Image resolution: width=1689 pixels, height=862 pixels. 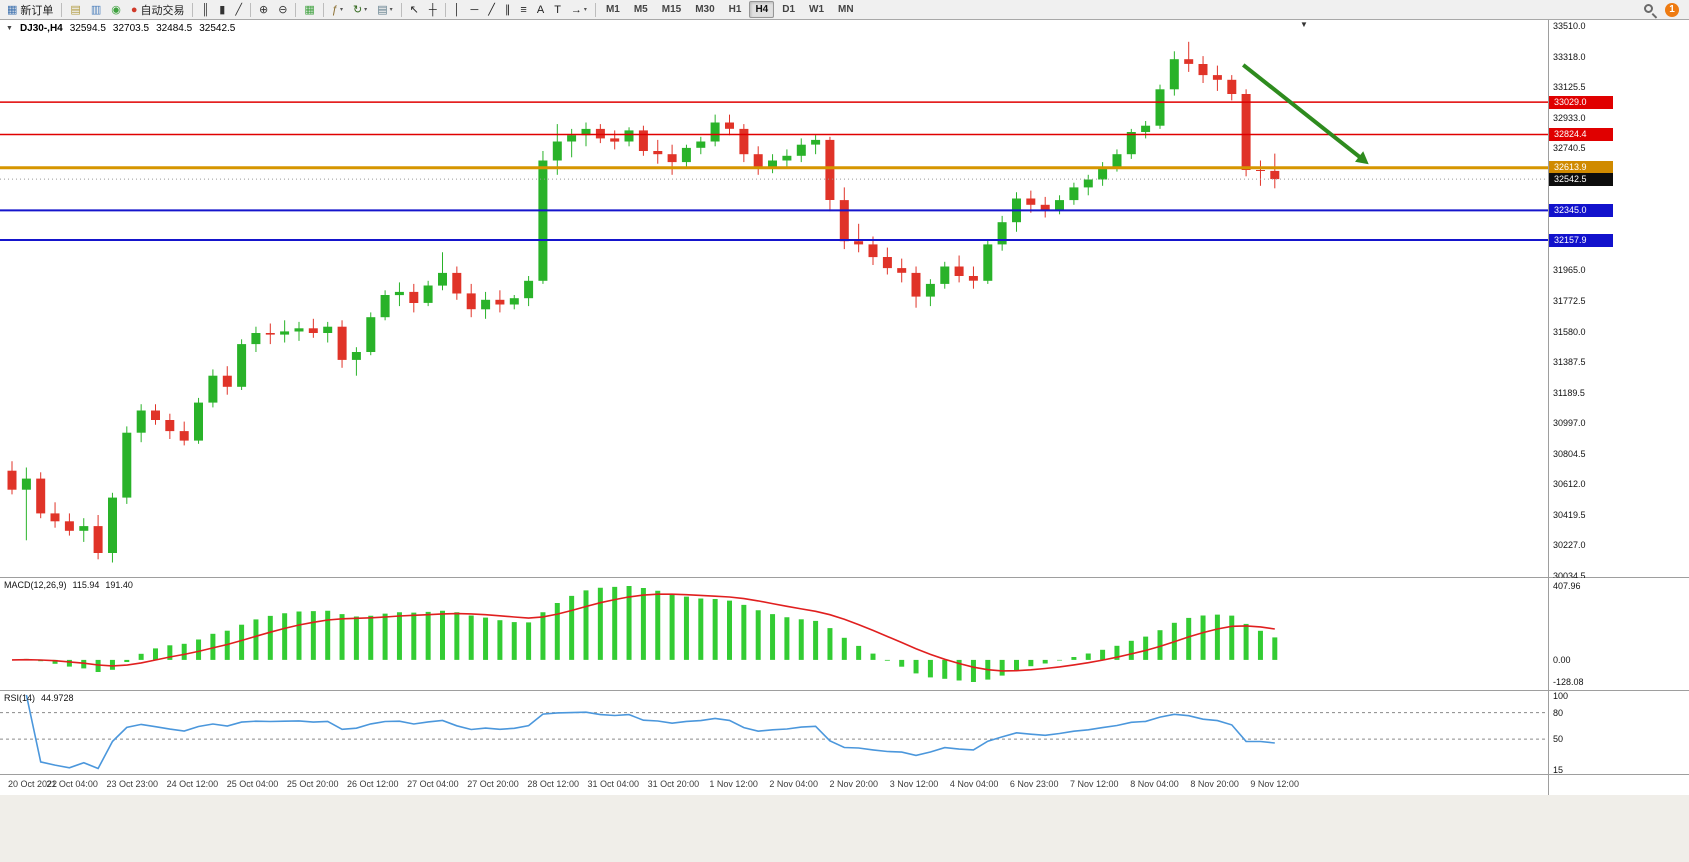 What do you see at coordinates (30, 9) in the screenshot?
I see `new-order-button: ▦ 新订单` at bounding box center [30, 9].